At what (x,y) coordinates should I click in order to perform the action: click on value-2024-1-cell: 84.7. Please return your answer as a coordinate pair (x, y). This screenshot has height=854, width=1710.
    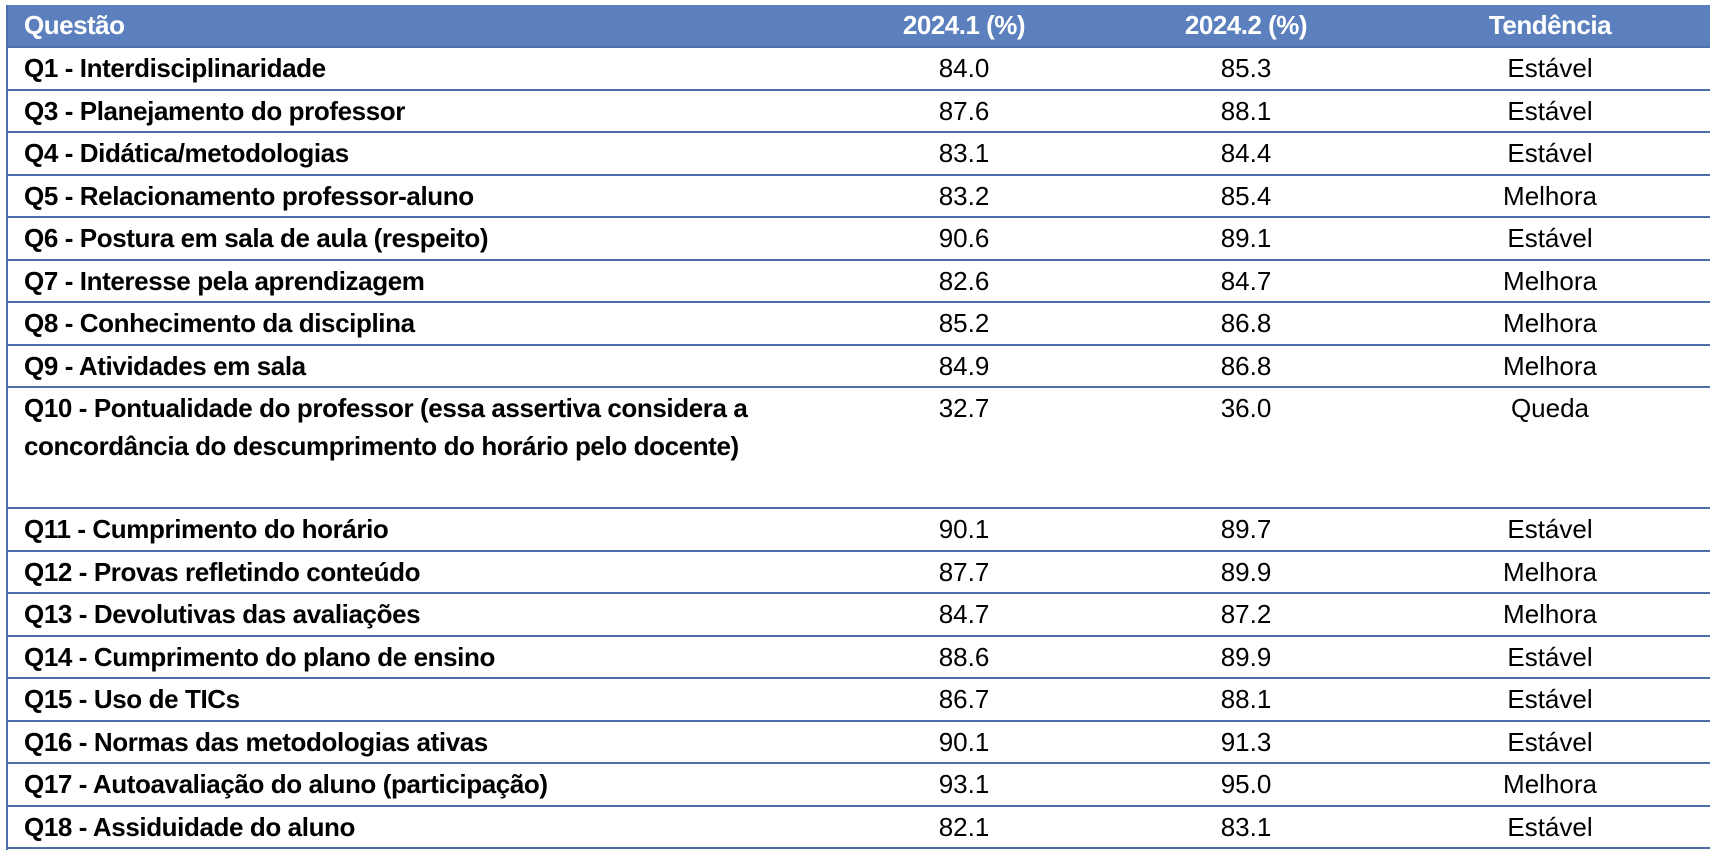
    Looking at the image, I should click on (964, 615).